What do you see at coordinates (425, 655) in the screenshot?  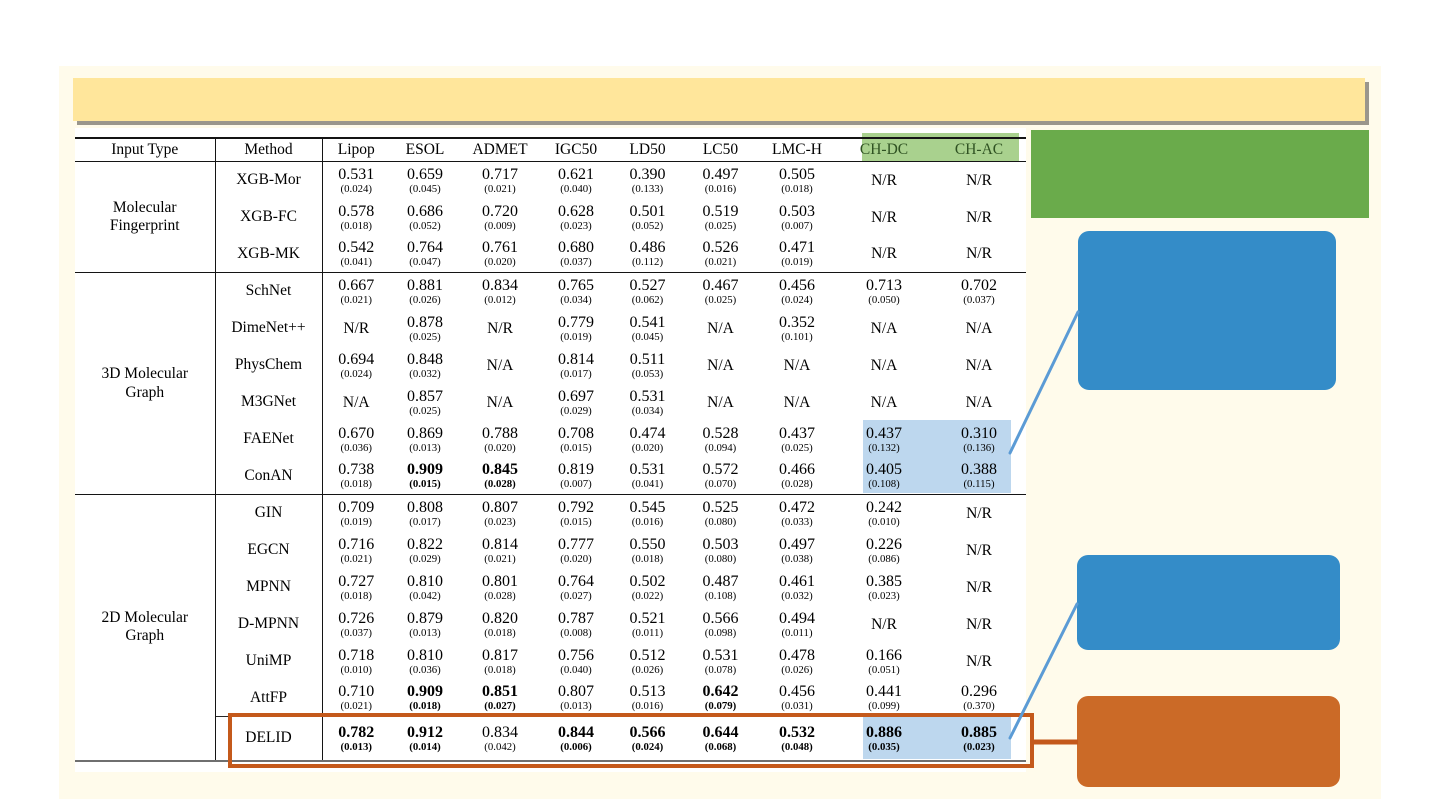 I see `cell-value: 0.810` at bounding box center [425, 655].